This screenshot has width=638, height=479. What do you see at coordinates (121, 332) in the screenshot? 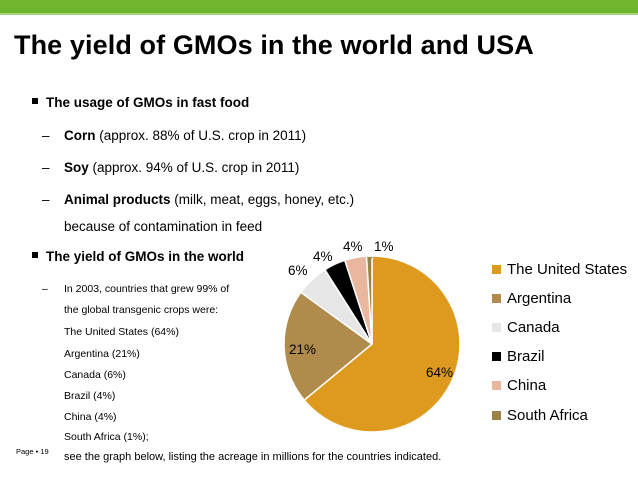
I see `list-item: The United States (64%)` at bounding box center [121, 332].